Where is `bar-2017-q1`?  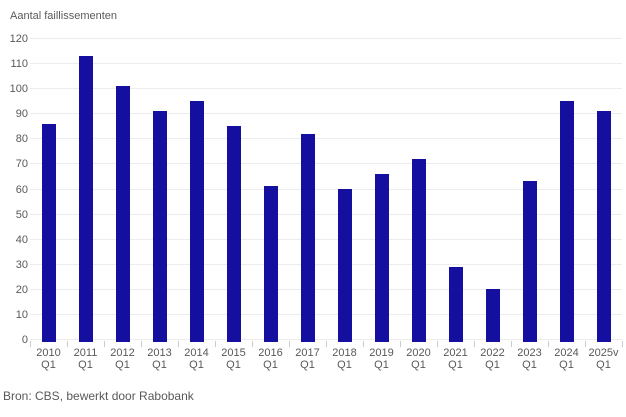 bar-2017-q1 is located at coordinates (307, 237).